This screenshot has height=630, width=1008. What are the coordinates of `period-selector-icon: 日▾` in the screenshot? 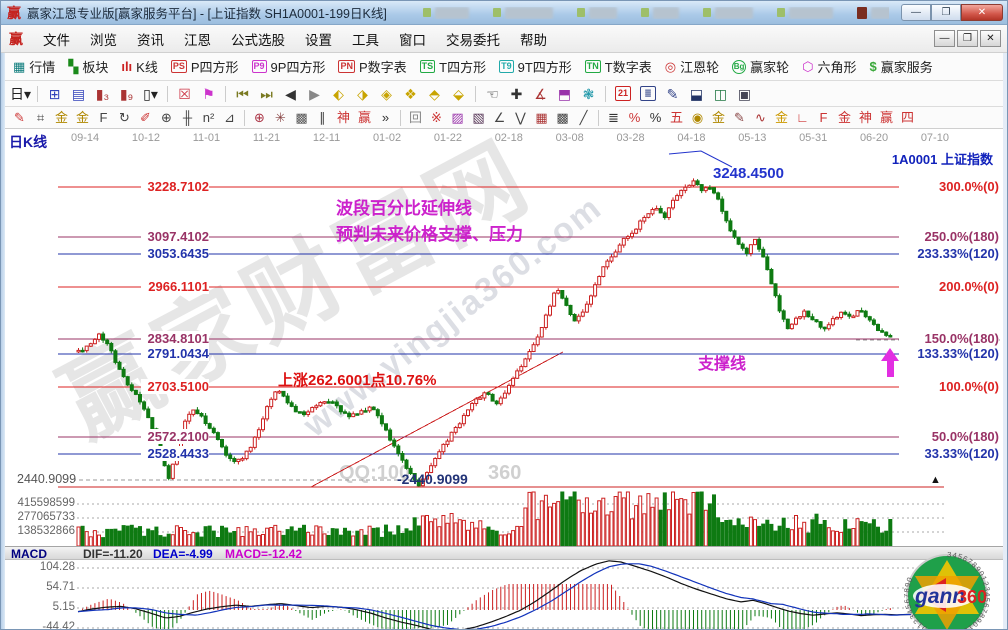 It's located at (20, 93).